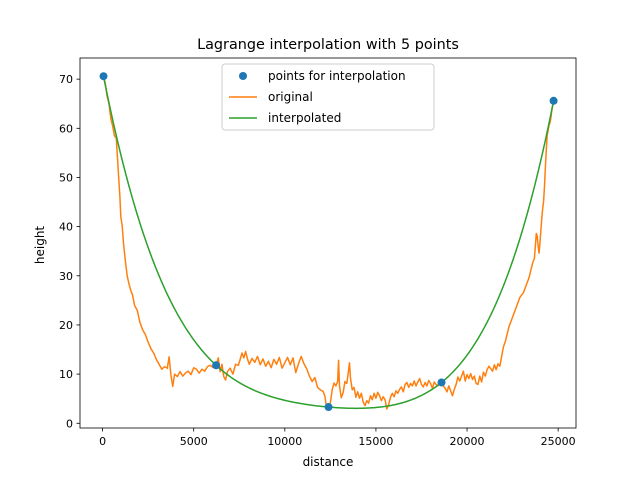  Describe the element at coordinates (66, 325) in the screenshot. I see `y-tick-label: 20` at that location.